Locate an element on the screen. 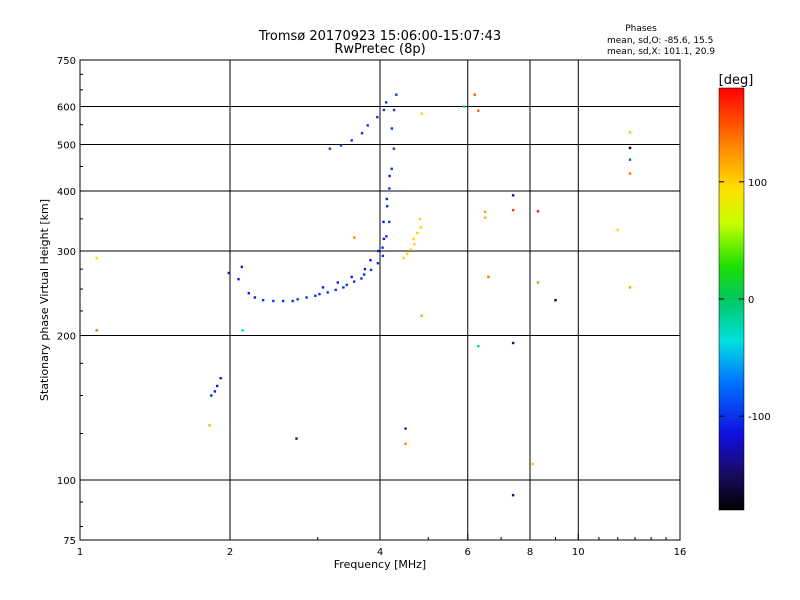 The width and height of the screenshot is (800, 600). y-axis: 75 100 200 300 400 500 600 750 is located at coordinates (71, 301).